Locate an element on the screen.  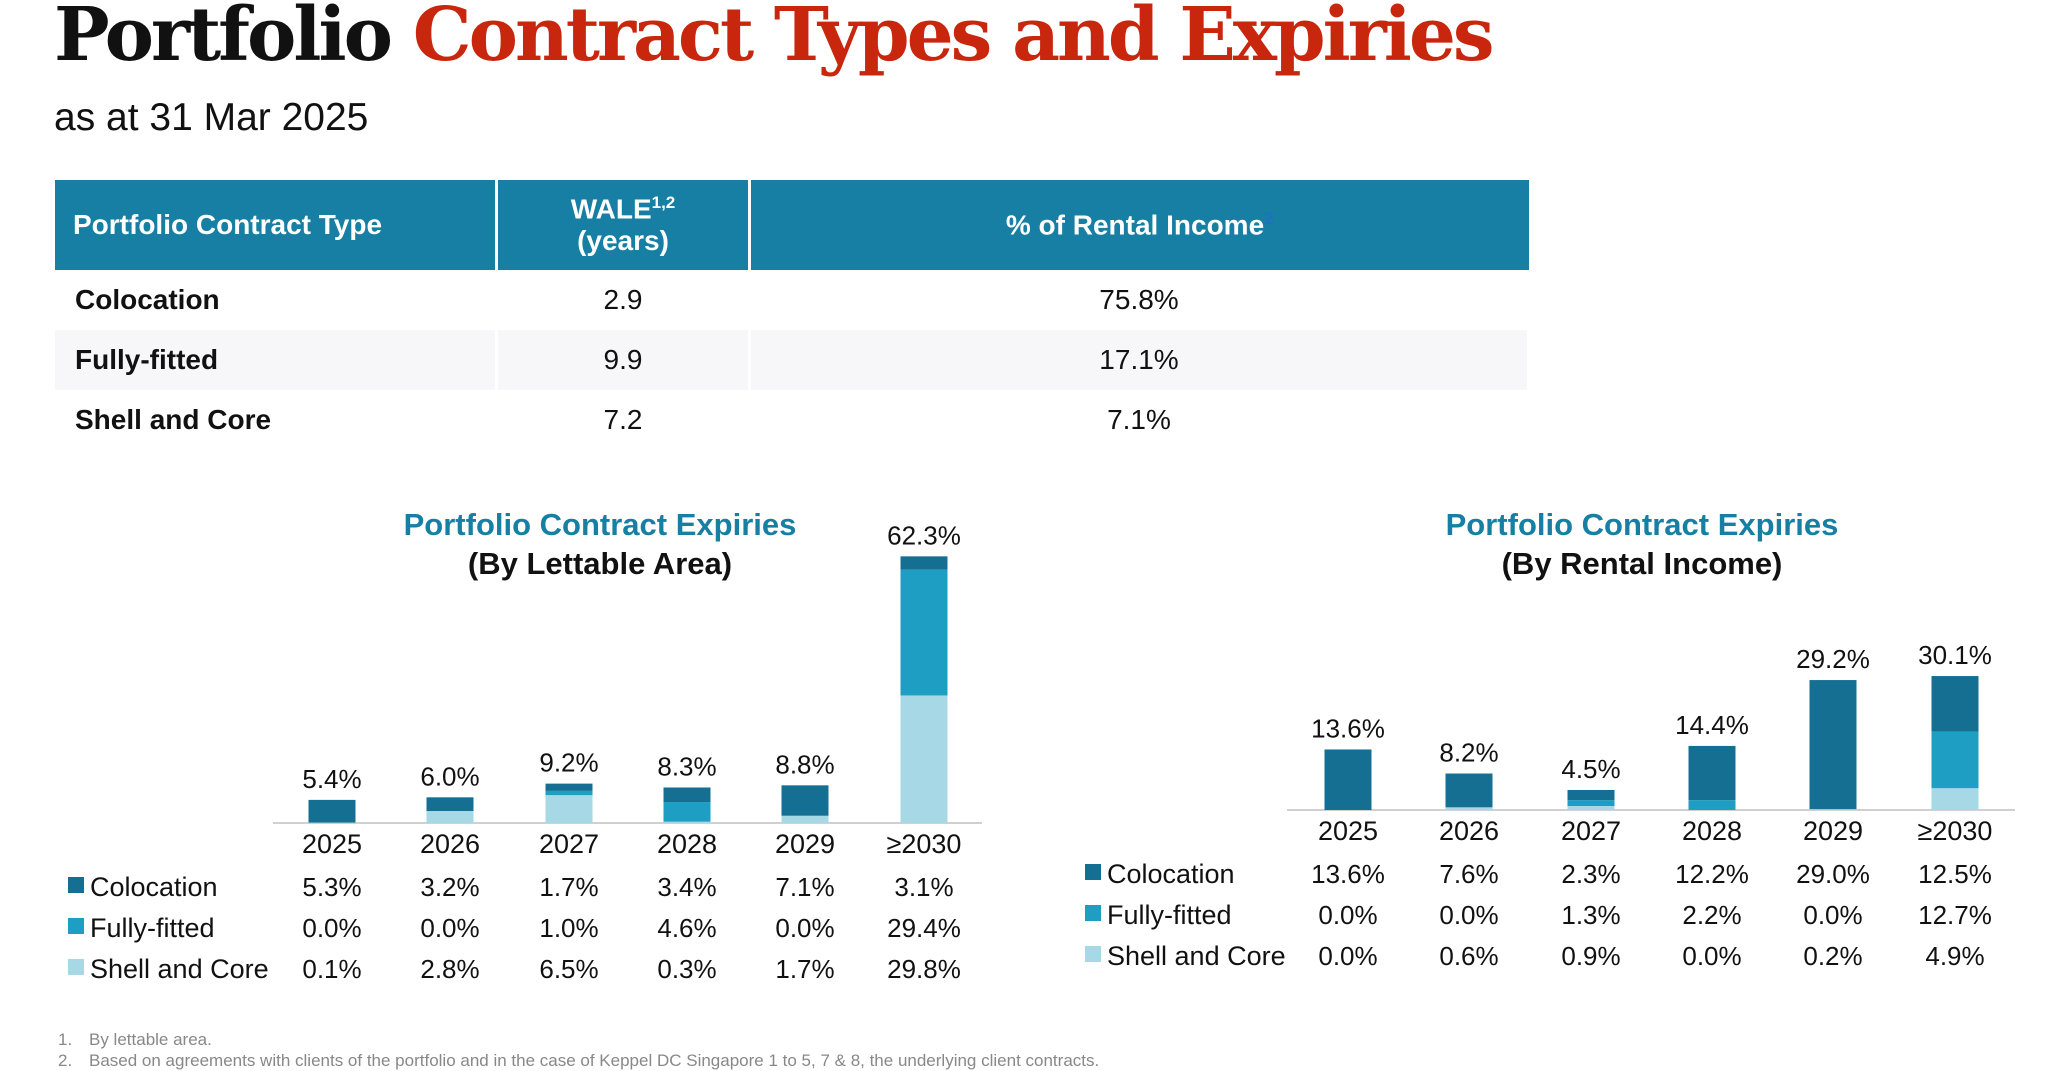
data-table-value: 0.9% is located at coordinates (1590, 956).